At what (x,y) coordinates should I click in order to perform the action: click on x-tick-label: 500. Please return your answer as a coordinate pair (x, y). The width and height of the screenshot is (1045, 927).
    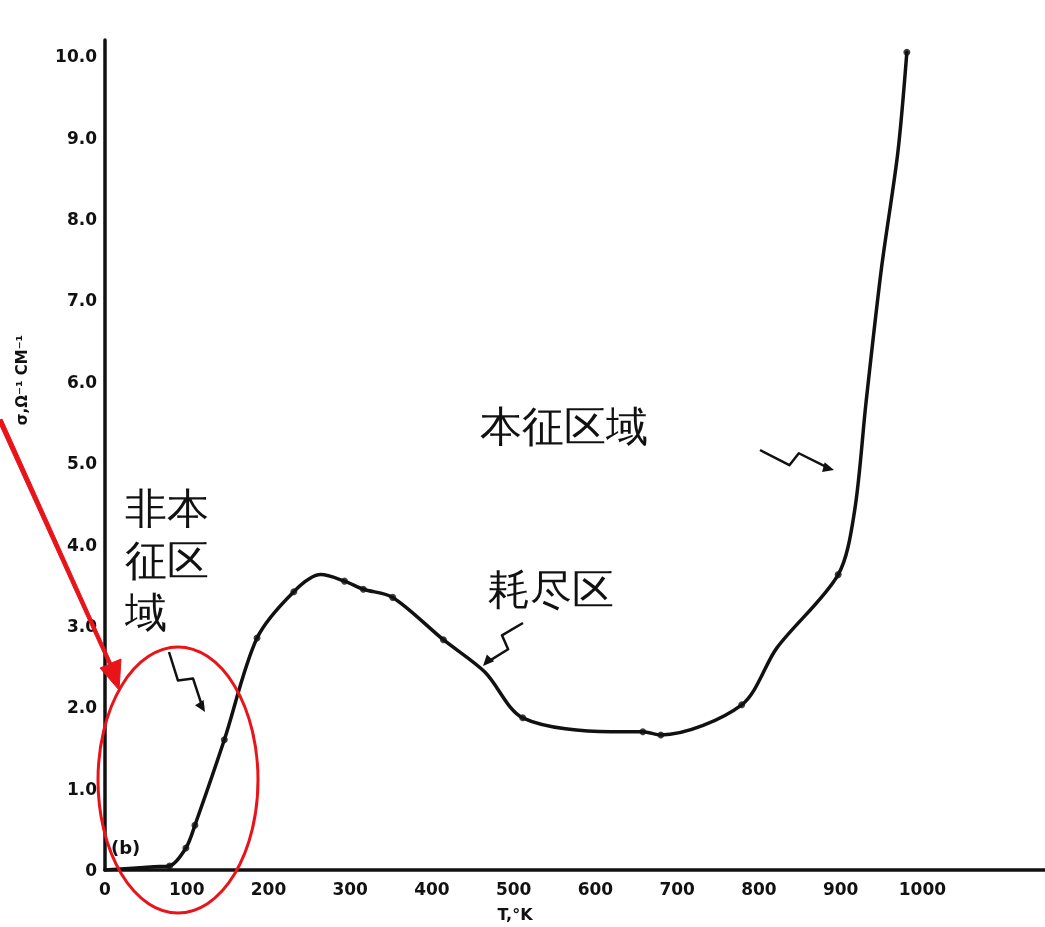
    Looking at the image, I should click on (513, 888).